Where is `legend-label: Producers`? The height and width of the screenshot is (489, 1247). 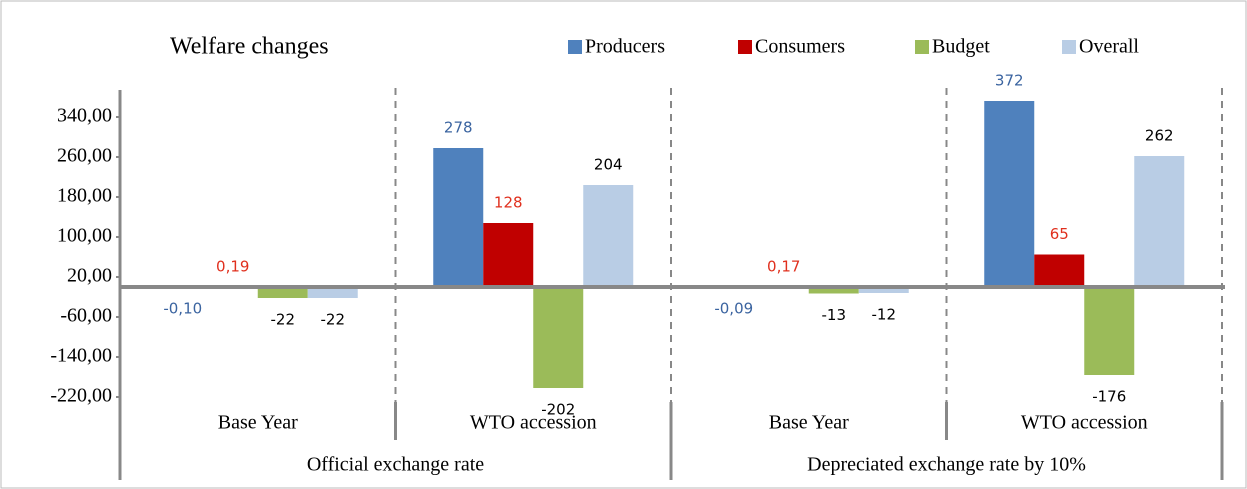 legend-label: Producers is located at coordinates (625, 47).